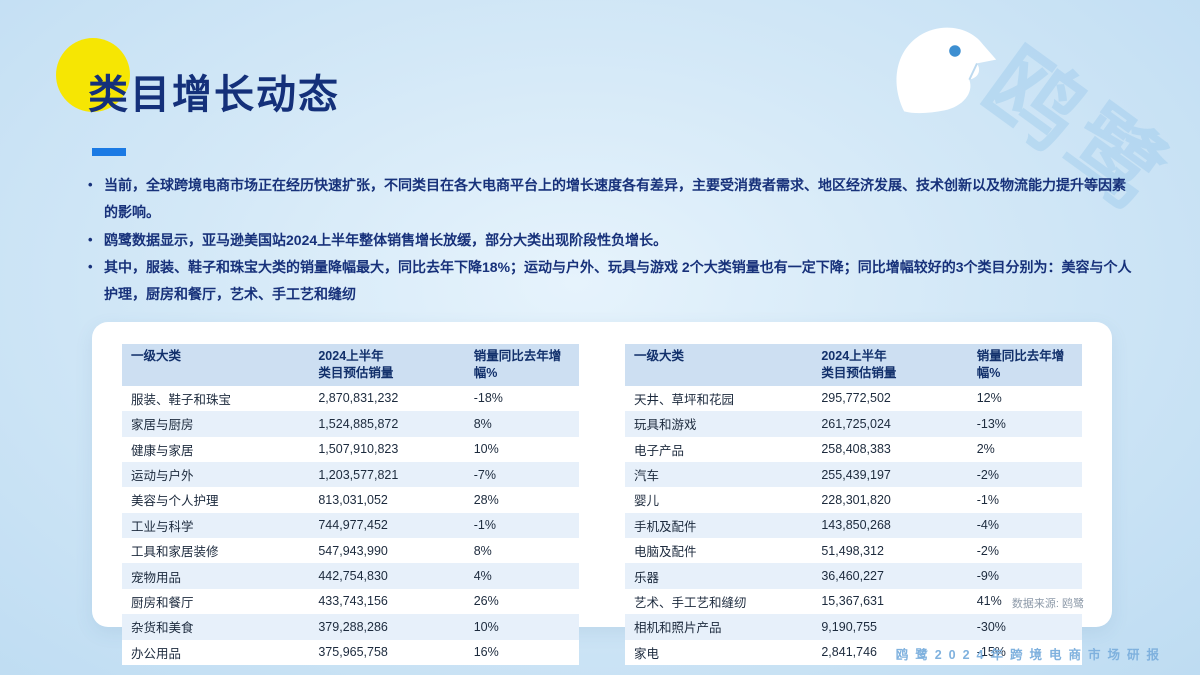 The width and height of the screenshot is (1200, 675). Describe the element at coordinates (991, 652) in the screenshot. I see `growth-cell: -15%` at that location.